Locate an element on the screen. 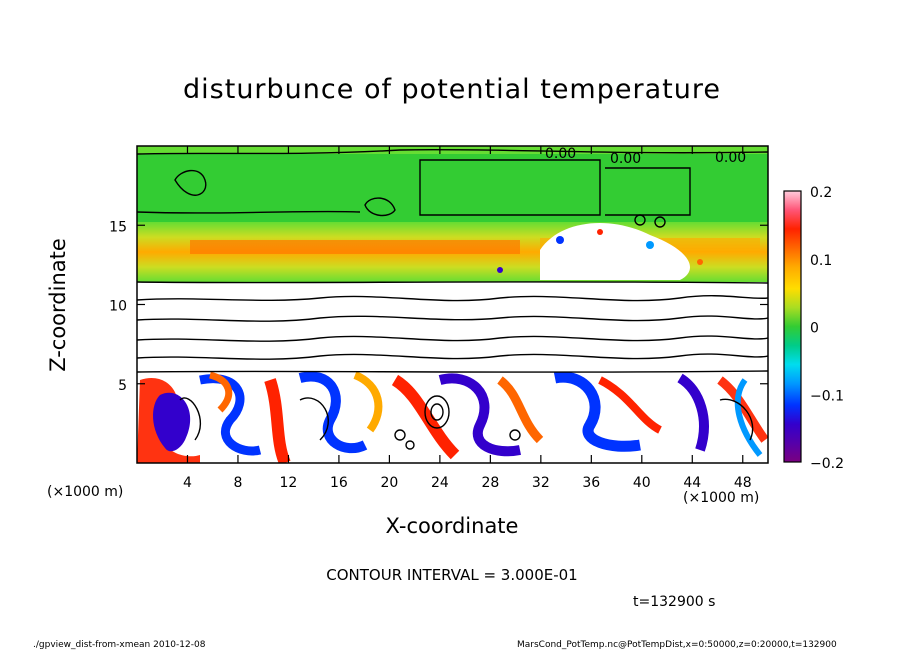  x-tick-label: 32 is located at coordinates (541, 483).